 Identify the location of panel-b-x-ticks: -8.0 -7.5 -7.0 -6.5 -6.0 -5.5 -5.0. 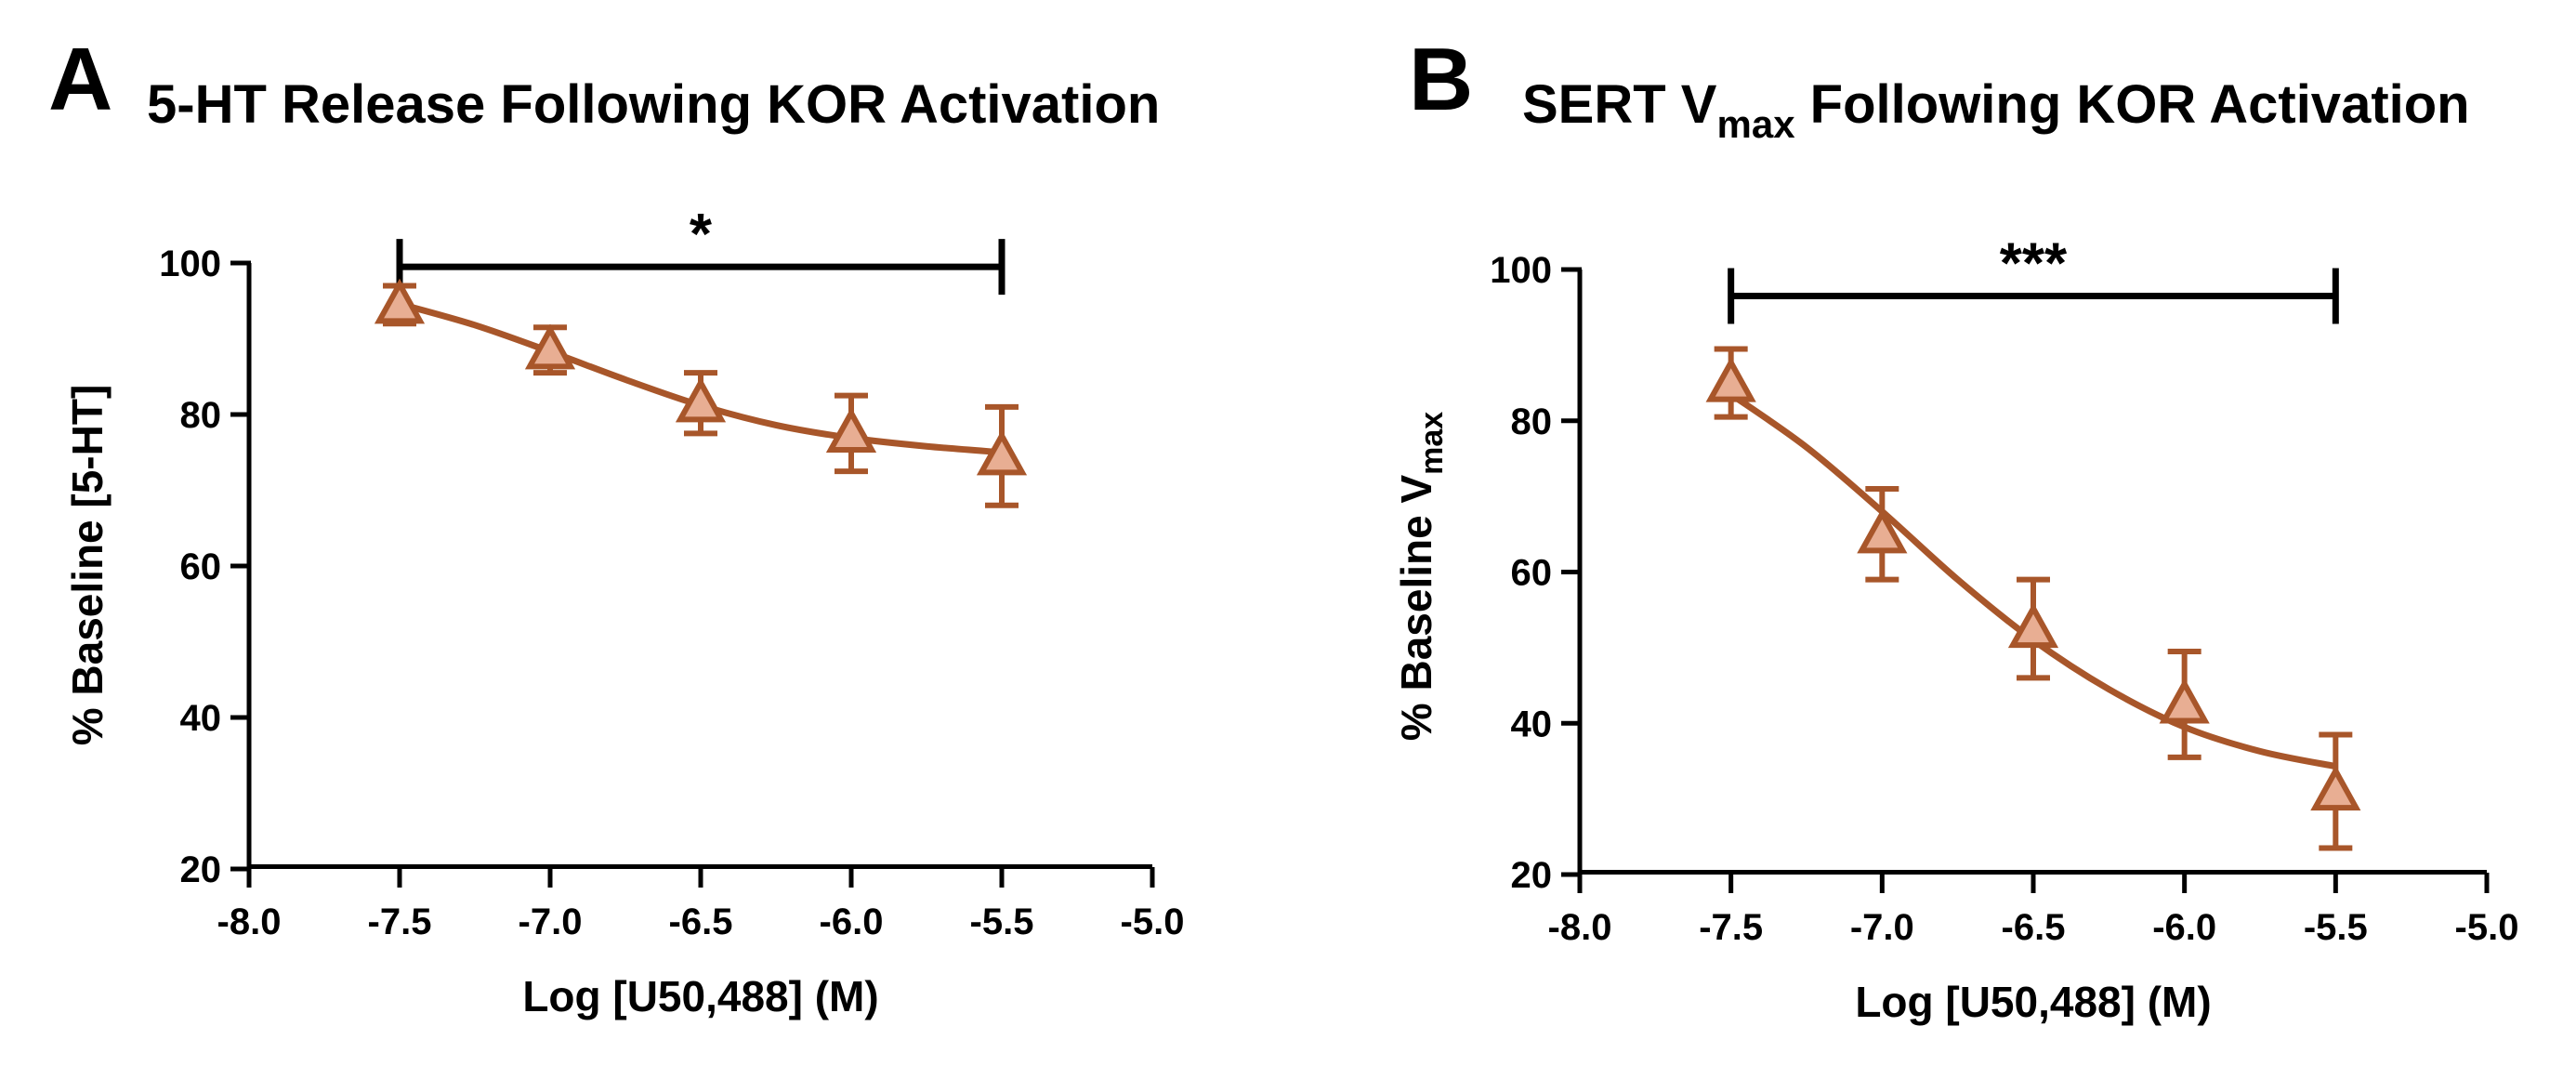
(2033, 911).